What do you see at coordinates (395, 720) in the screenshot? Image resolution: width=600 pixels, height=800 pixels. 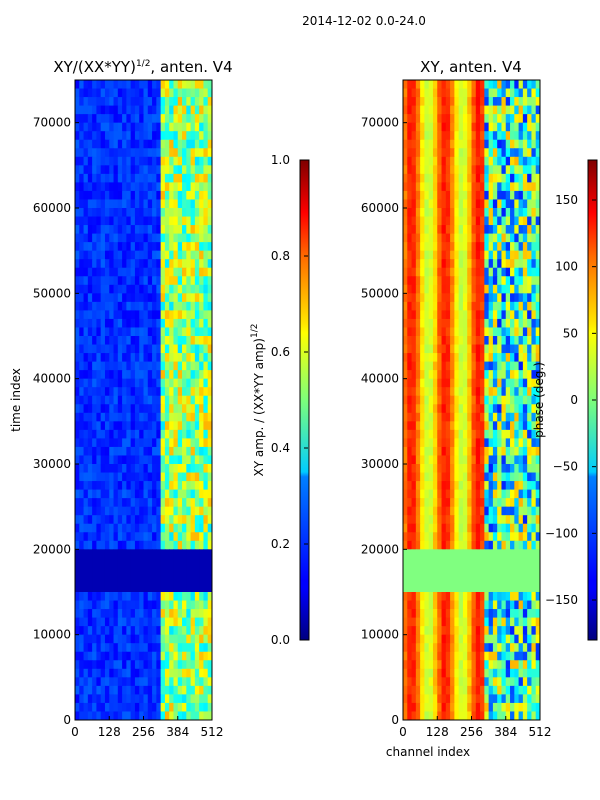 I see `phase-y-tick-label: 0` at bounding box center [395, 720].